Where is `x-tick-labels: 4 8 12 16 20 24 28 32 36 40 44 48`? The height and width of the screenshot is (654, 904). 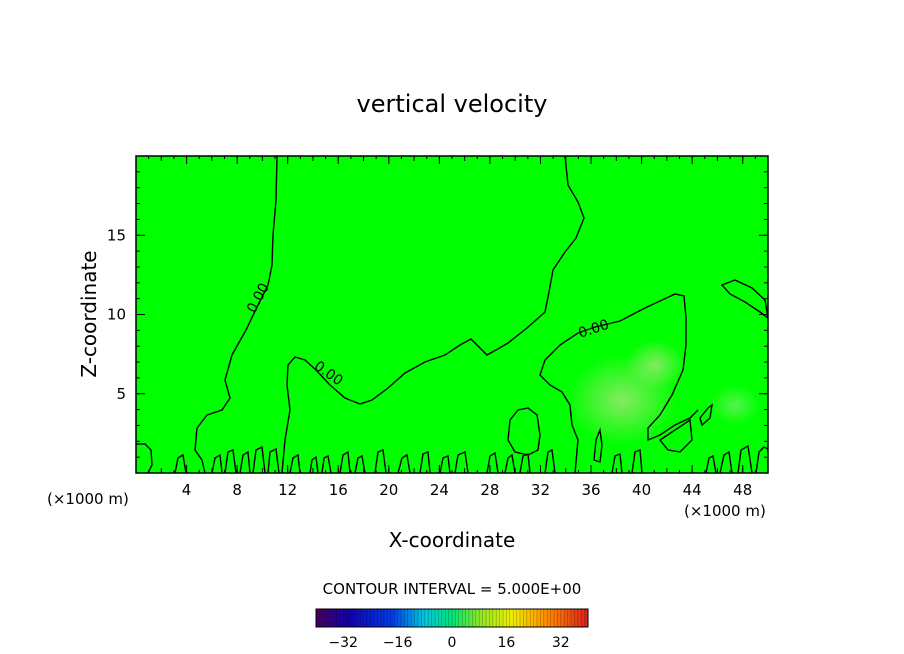 x-tick-labels: 4 8 12 16 20 24 28 32 36 40 44 48 is located at coordinates (467, 490).